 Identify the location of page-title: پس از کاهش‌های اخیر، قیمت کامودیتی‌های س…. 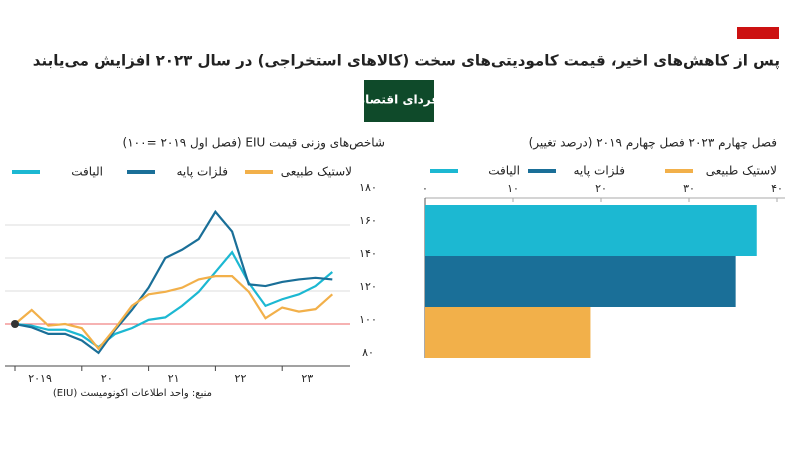
(406, 61).